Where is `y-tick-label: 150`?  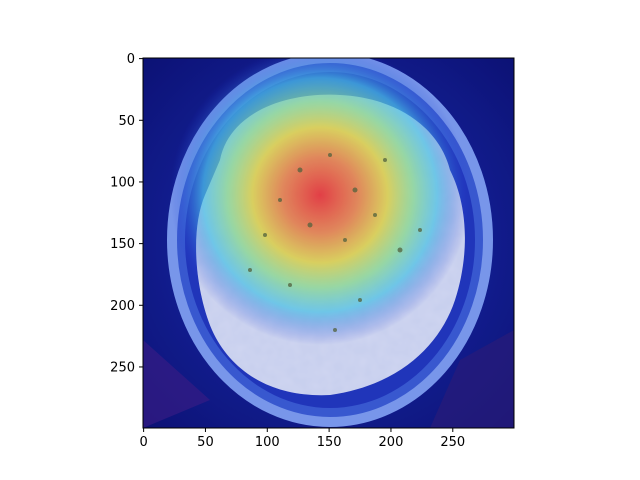 y-tick-label: 150 is located at coordinates (122, 244).